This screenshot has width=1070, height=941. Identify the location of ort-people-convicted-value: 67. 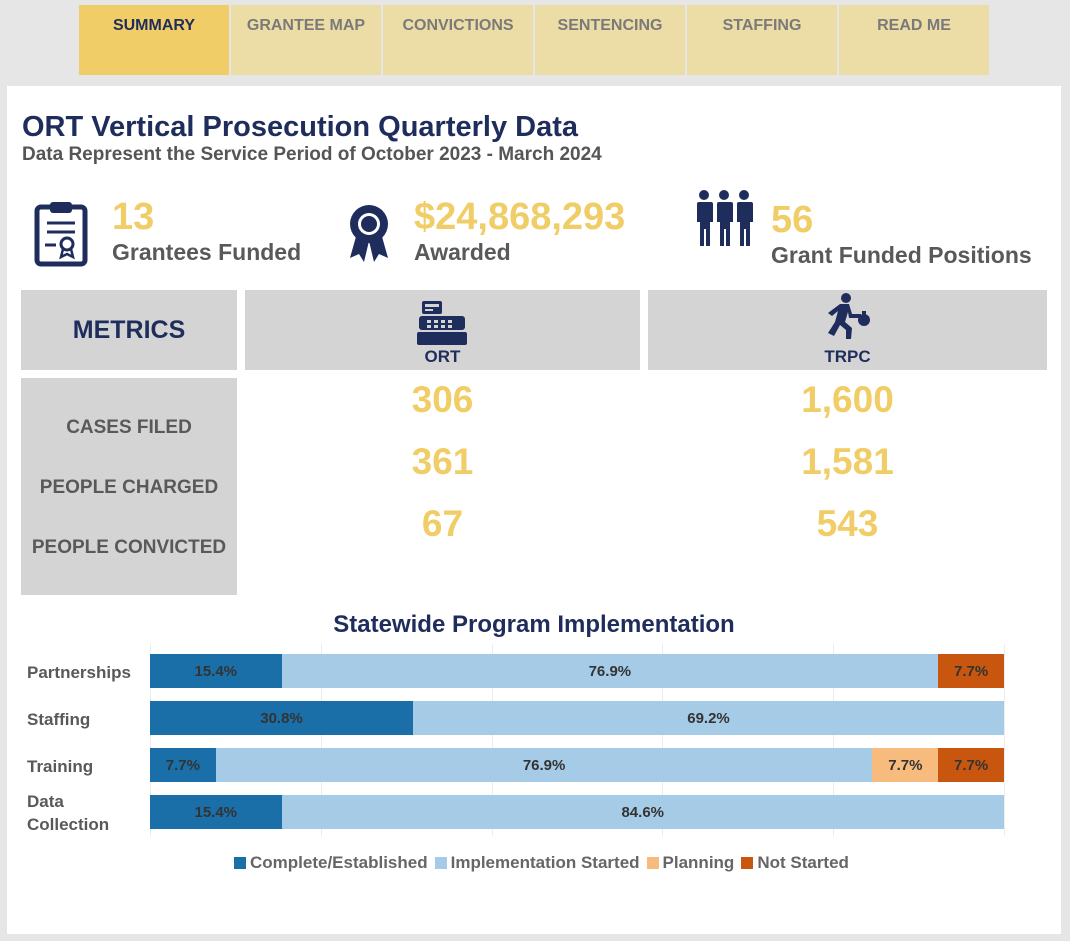
(442, 523).